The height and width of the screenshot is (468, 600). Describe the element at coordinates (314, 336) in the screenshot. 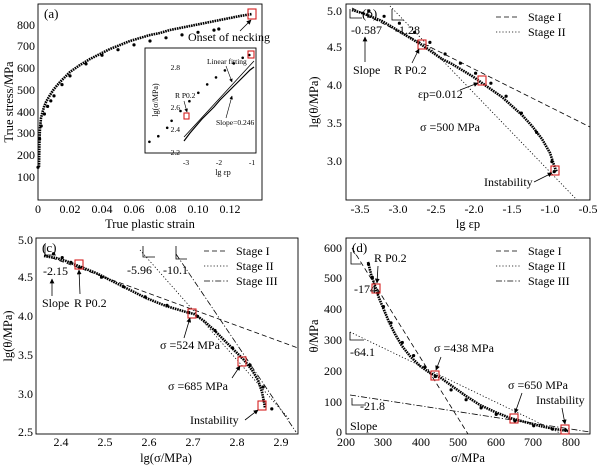

I see `panel-d-ylabel: θ/MPa` at that location.